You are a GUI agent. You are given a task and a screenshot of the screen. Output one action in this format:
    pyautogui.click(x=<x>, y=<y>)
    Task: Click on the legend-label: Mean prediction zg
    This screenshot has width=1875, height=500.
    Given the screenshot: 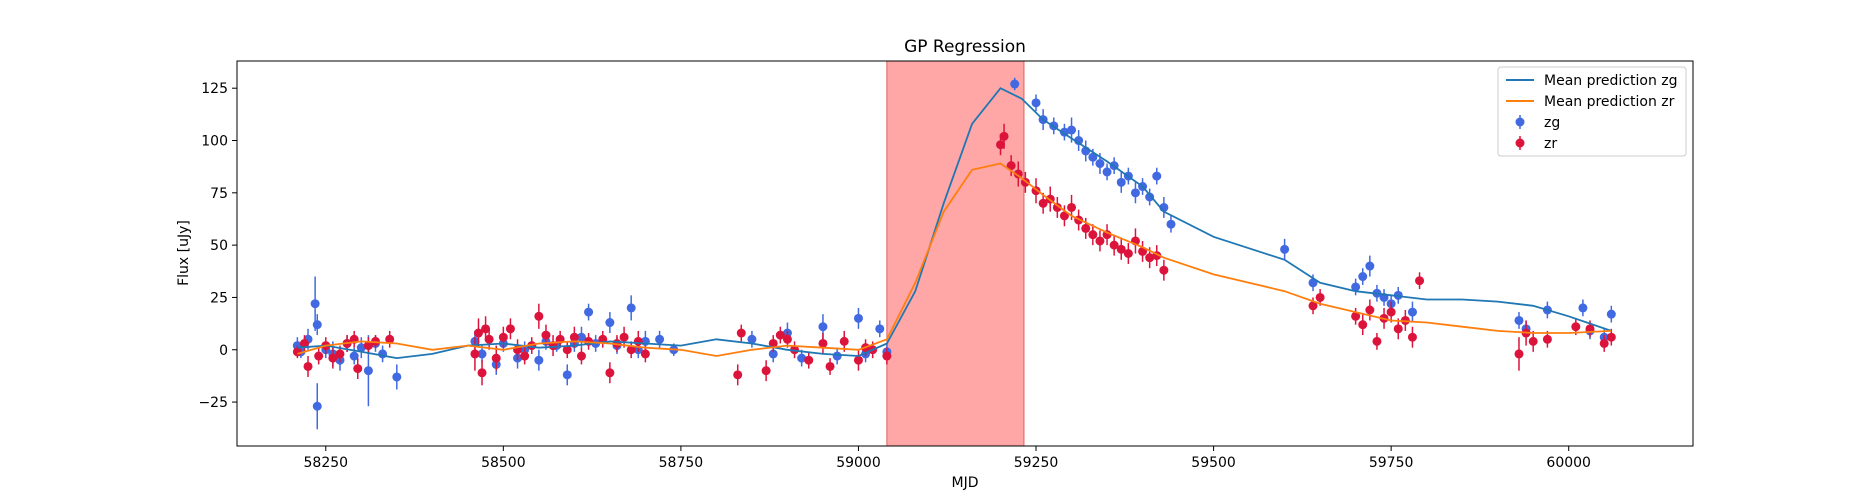 What is the action you would take?
    pyautogui.click(x=1611, y=81)
    